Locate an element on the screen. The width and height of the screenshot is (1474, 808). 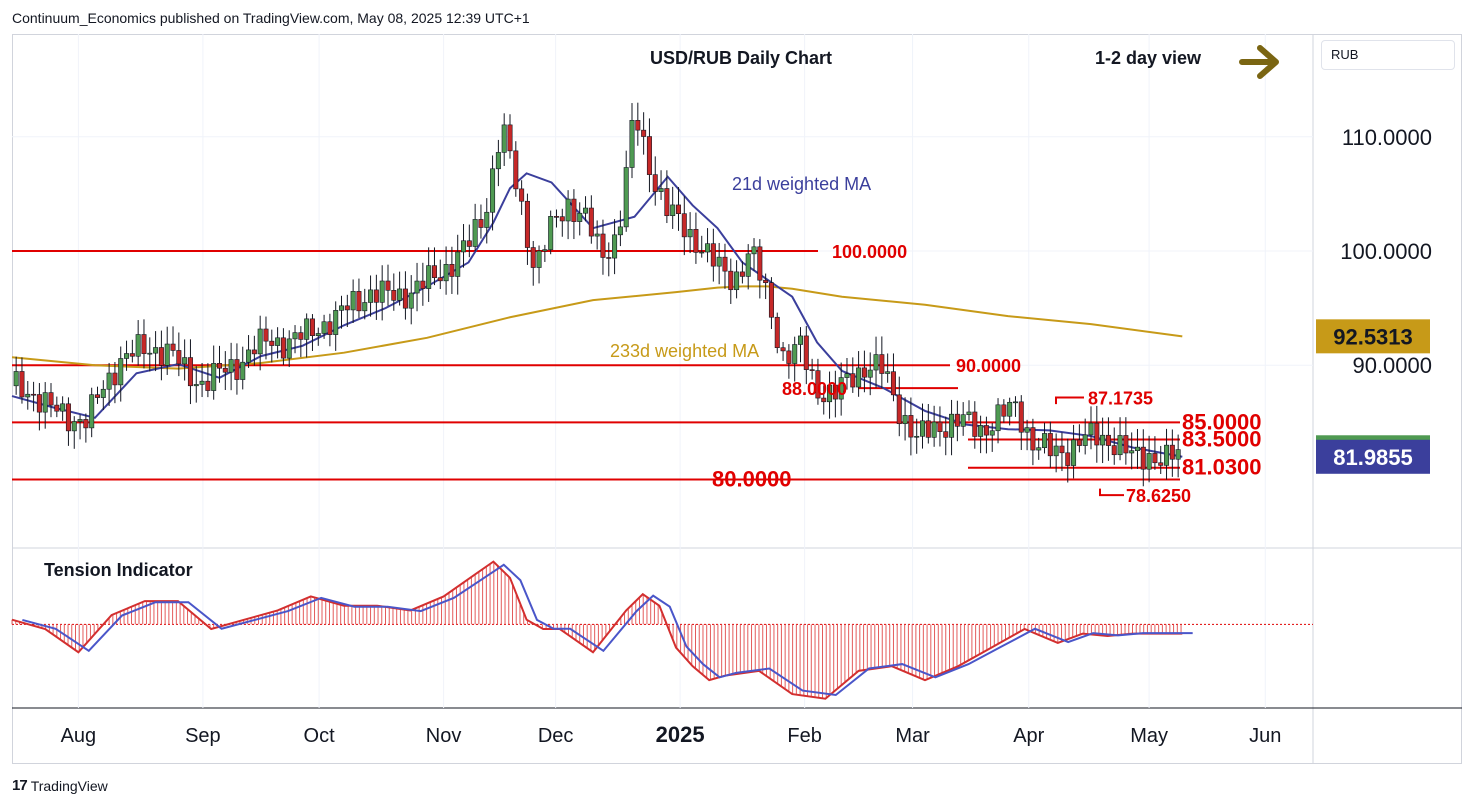
x-tick-label: Apr is located at coordinates (1028, 736).